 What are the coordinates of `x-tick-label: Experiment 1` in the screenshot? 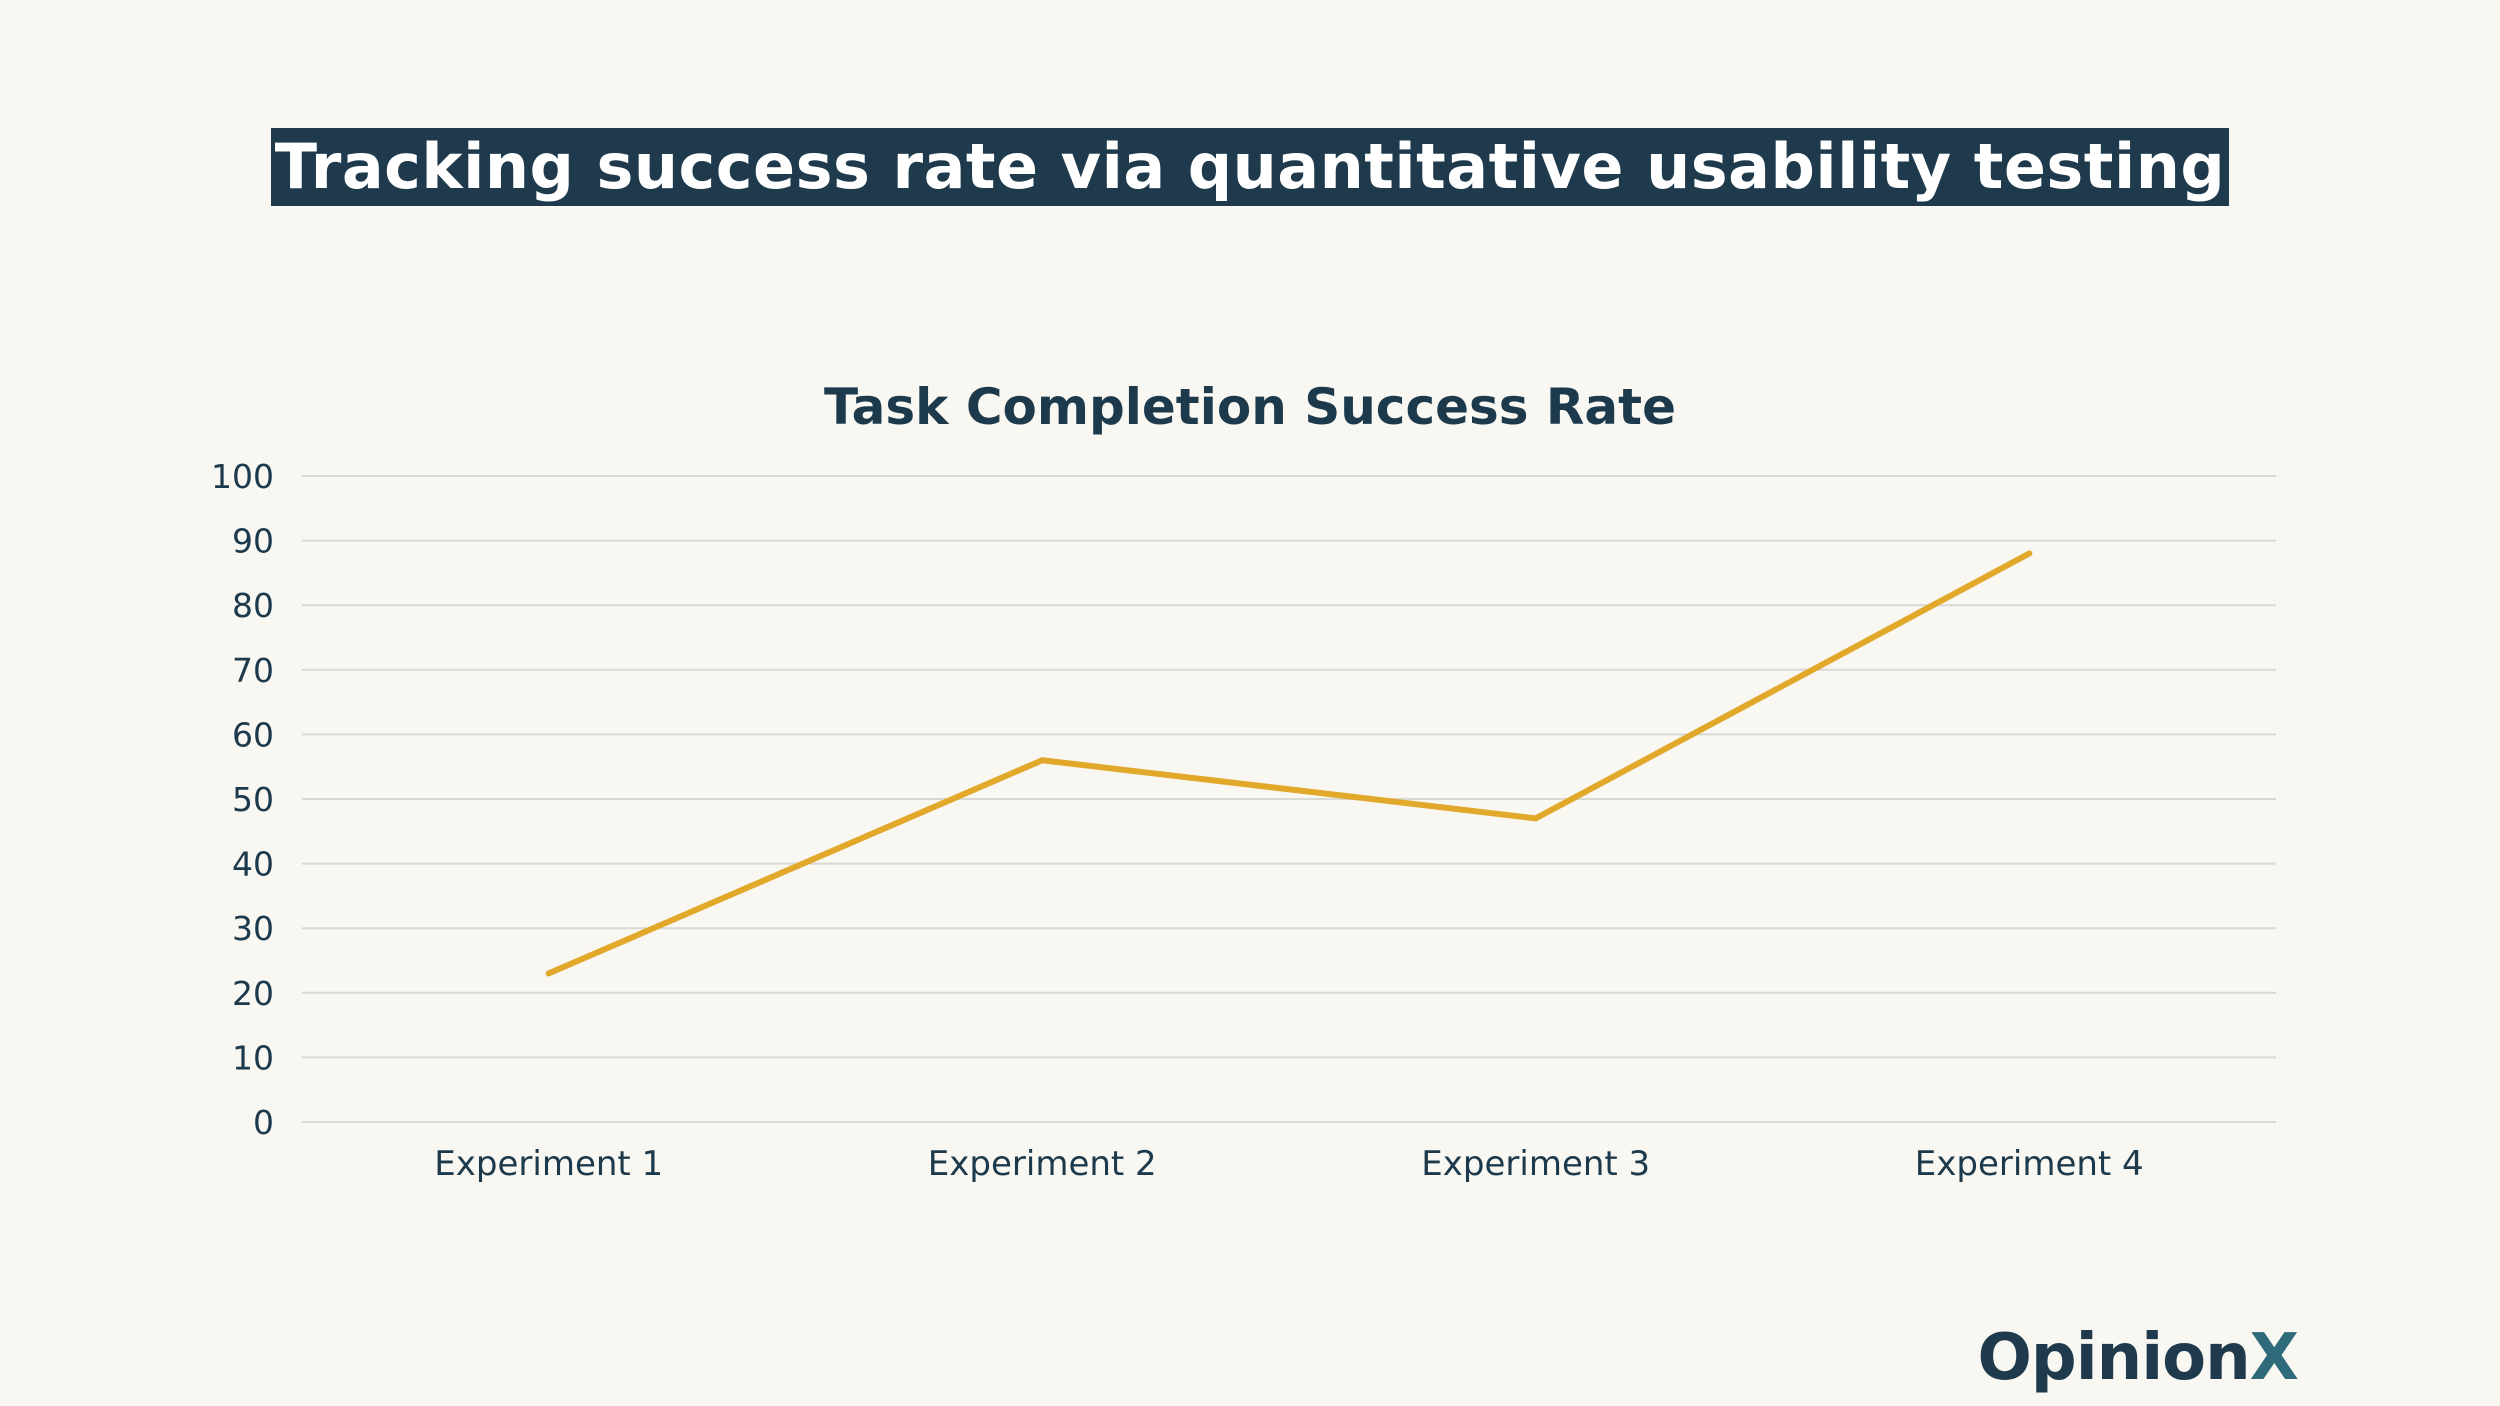 It's located at (548, 1164).